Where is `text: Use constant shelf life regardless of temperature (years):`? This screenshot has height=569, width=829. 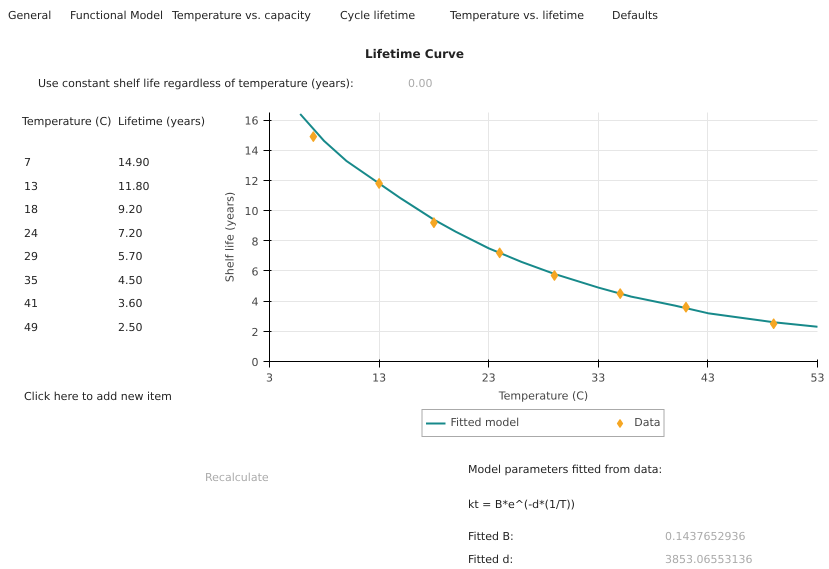
text: Use constant shelf life regardless of temperature (years): is located at coordinates (196, 84).